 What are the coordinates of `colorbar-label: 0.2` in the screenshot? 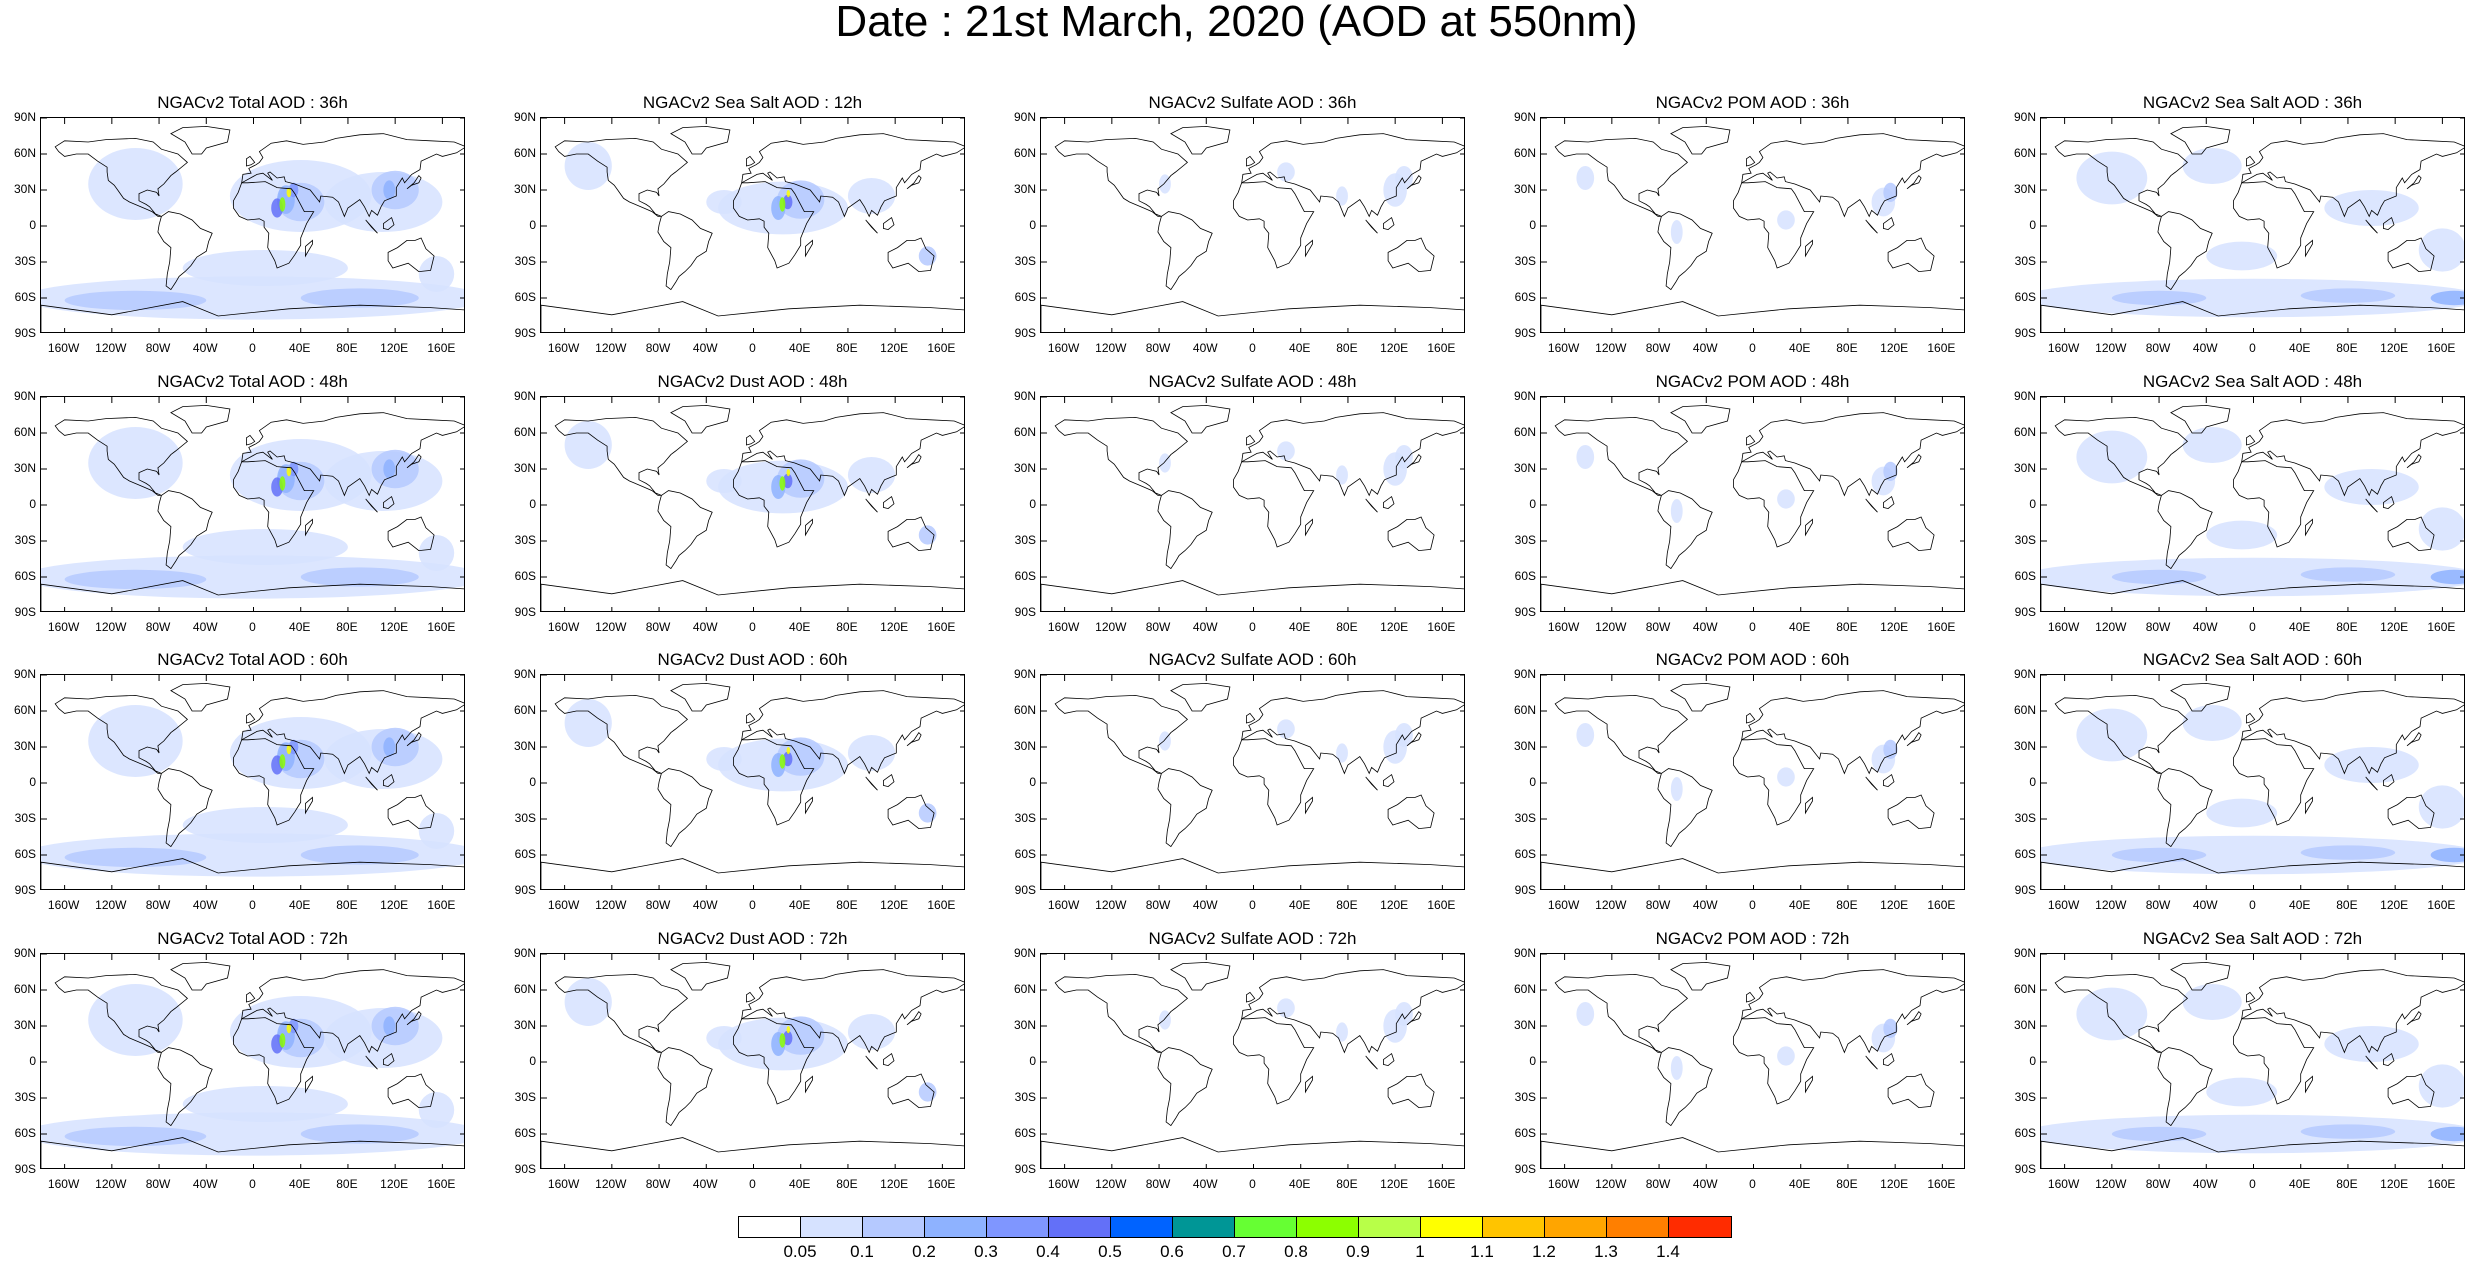 It's located at (924, 1251).